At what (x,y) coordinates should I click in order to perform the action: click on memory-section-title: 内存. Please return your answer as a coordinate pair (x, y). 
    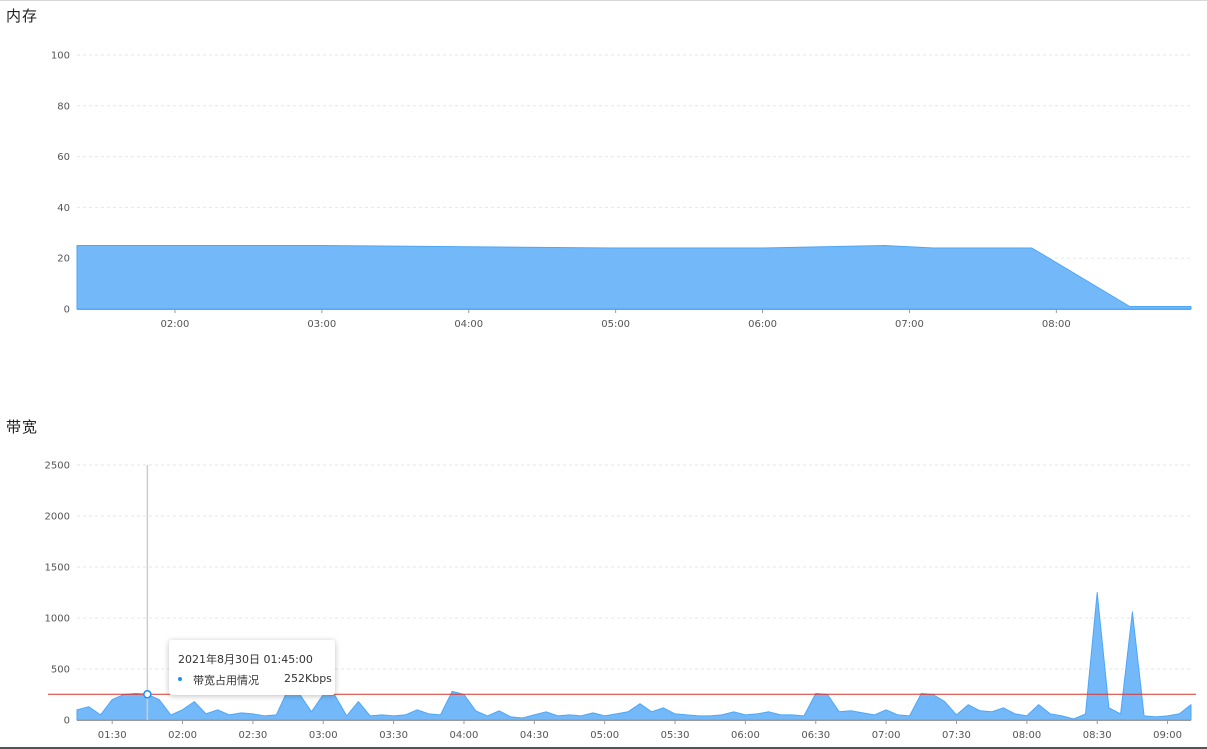
    Looking at the image, I should click on (22, 16).